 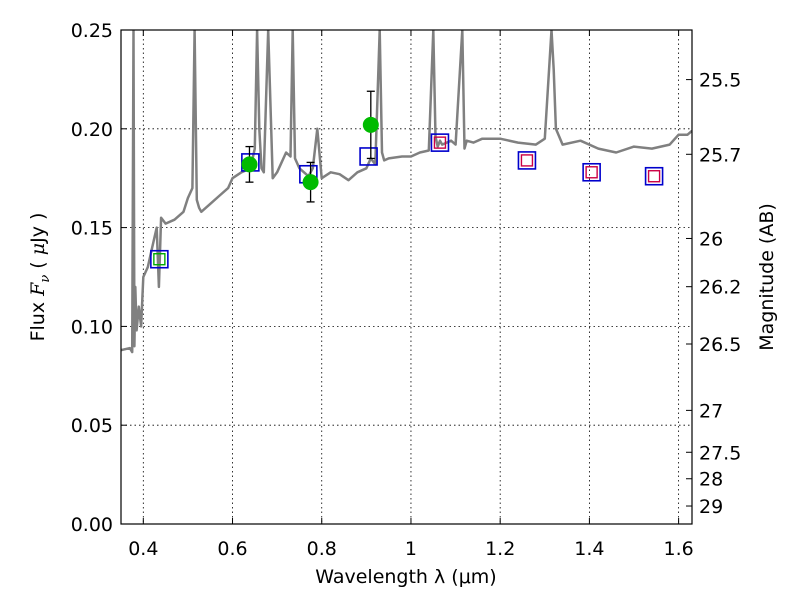 I want to click on y-label-fnu: F, so click(x=38, y=289).